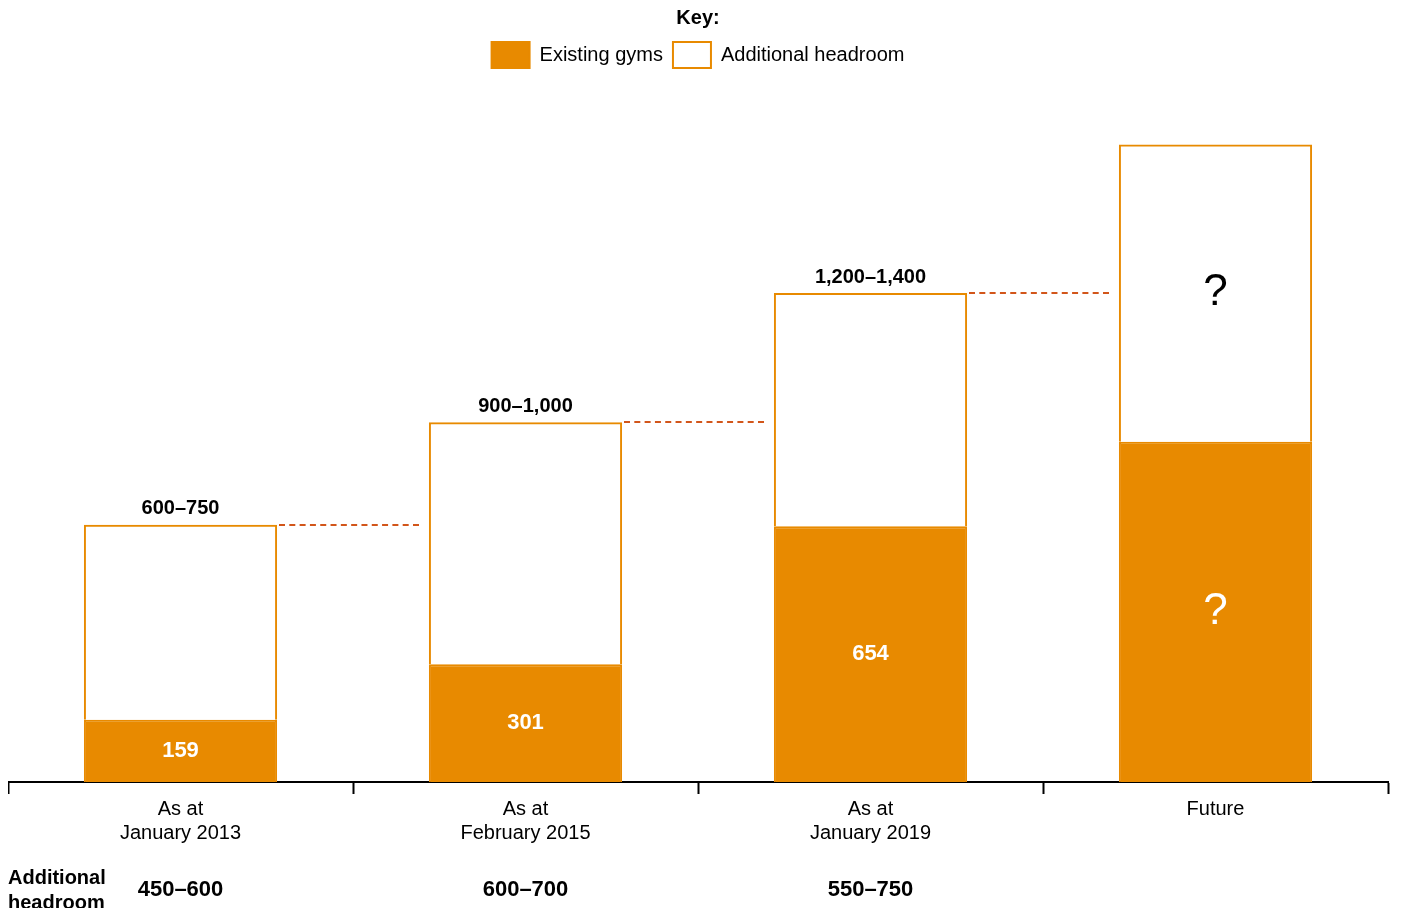 This screenshot has width=1402, height=919. Describe the element at coordinates (601, 53) in the screenshot. I see `legend-label: Existing gyms` at that location.